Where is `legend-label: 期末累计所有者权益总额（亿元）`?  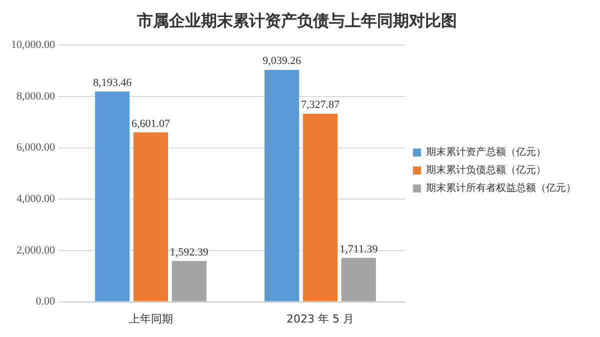
legend-label: 期末累计所有者权益总额（亿元） is located at coordinates (501, 188).